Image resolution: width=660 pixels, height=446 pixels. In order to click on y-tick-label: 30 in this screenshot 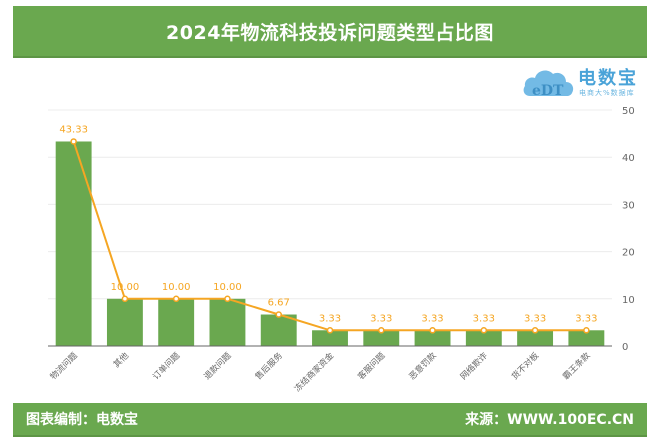, I will do `click(628, 205)`.